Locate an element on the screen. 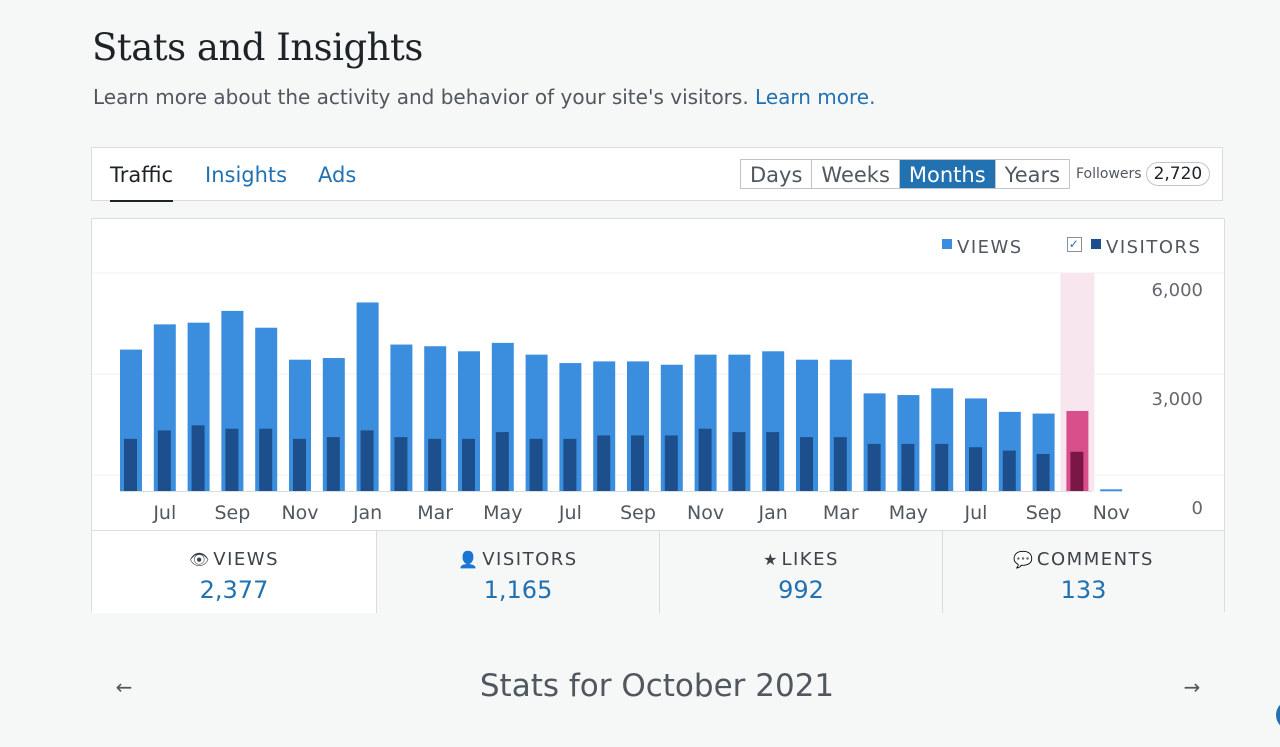 Image resolution: width=1280 pixels, height=747 pixels. comment-icon: 💬 is located at coordinates (1023, 559).